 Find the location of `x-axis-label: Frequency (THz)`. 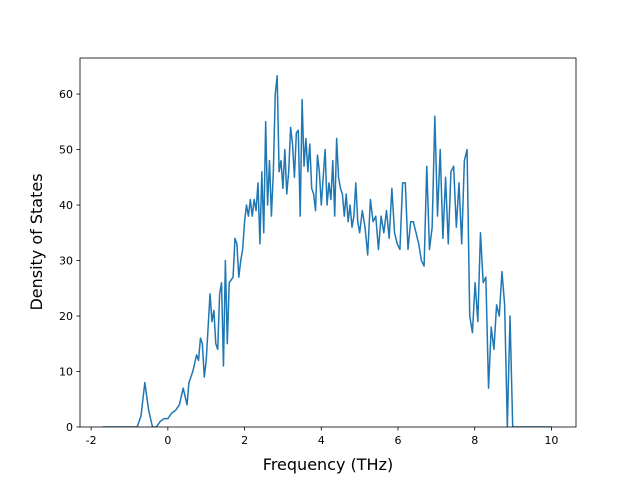

x-axis-label: Frequency (THz) is located at coordinates (328, 464).